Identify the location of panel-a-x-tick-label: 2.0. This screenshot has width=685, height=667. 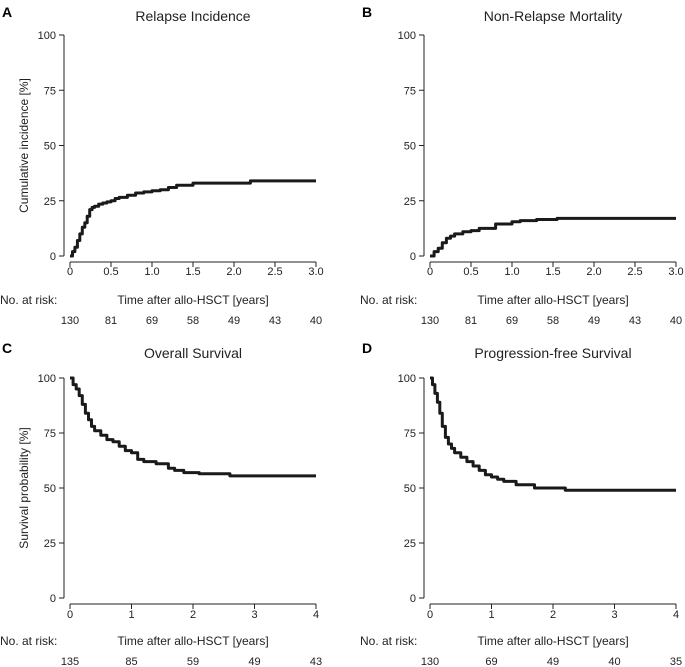
(233, 272).